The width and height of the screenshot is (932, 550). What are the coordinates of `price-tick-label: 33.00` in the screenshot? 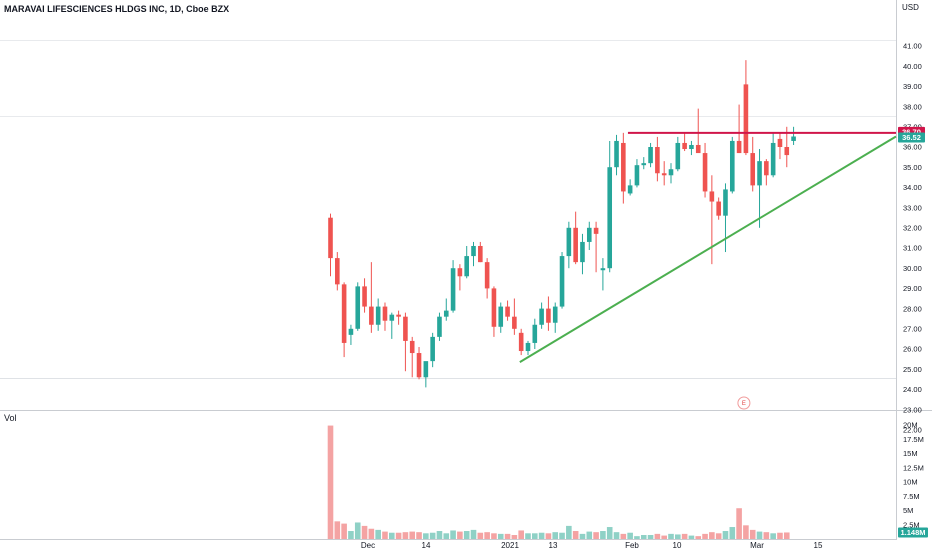 It's located at (912, 207).